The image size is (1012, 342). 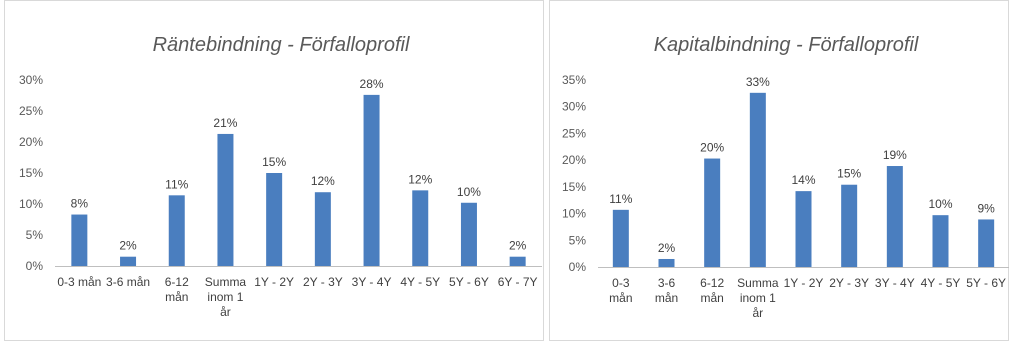 I want to click on category-label: 6Y - 7Y, so click(x=518, y=282).